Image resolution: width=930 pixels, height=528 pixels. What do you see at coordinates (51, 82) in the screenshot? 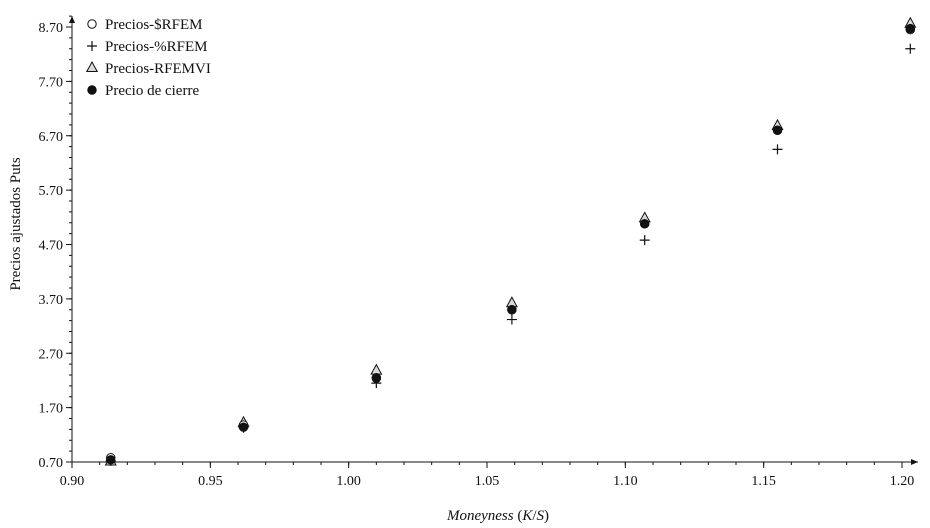
I see `y-tick-label: 7.70` at bounding box center [51, 82].